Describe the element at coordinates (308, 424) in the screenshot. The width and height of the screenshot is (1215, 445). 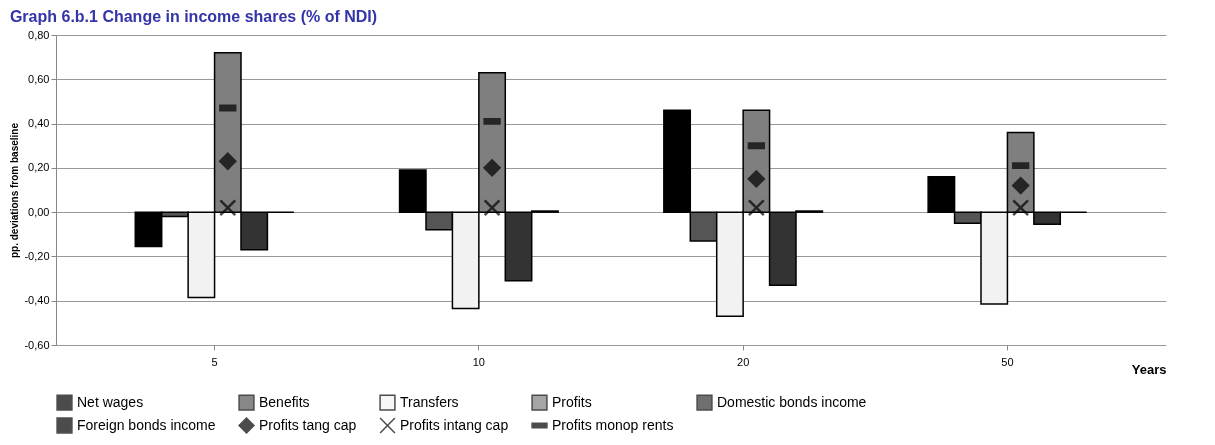
I see `legend-label: Profits tang cap` at that location.